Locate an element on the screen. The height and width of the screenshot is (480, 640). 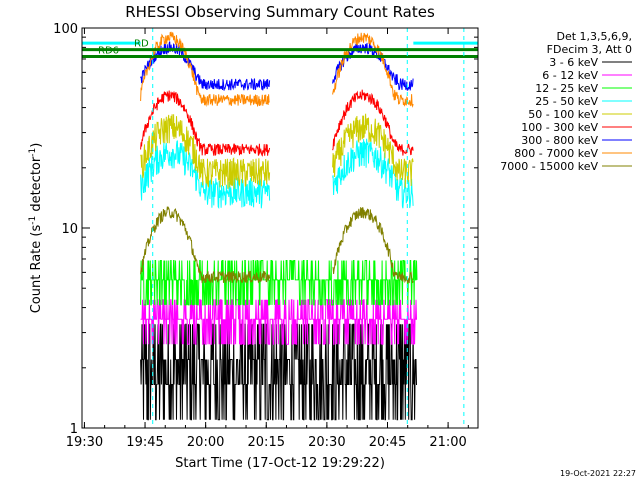
legend-entry-label: 7000 - 15000 keV is located at coordinates (549, 166).